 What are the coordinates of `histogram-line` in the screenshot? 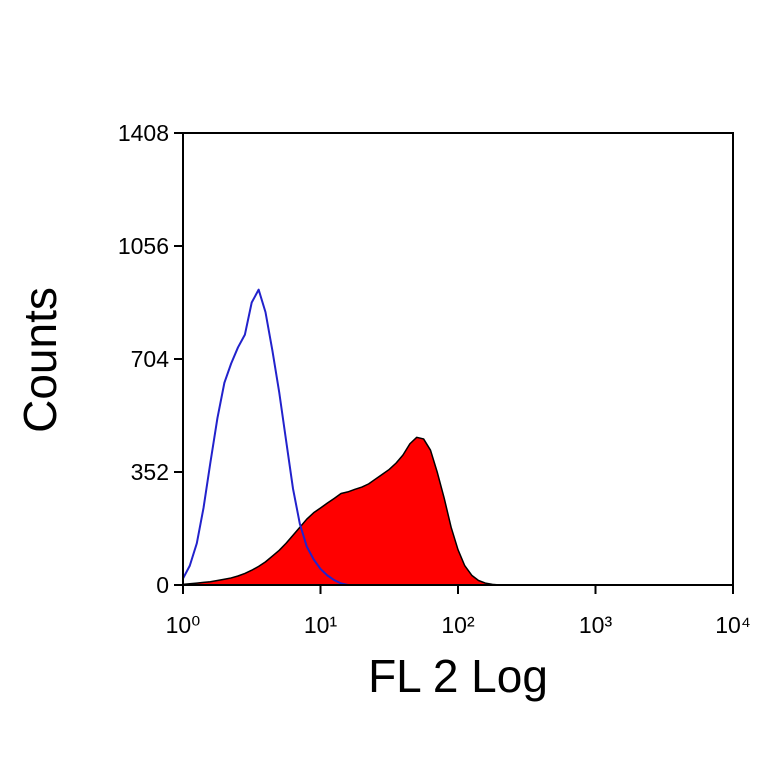 It's located at (265, 437).